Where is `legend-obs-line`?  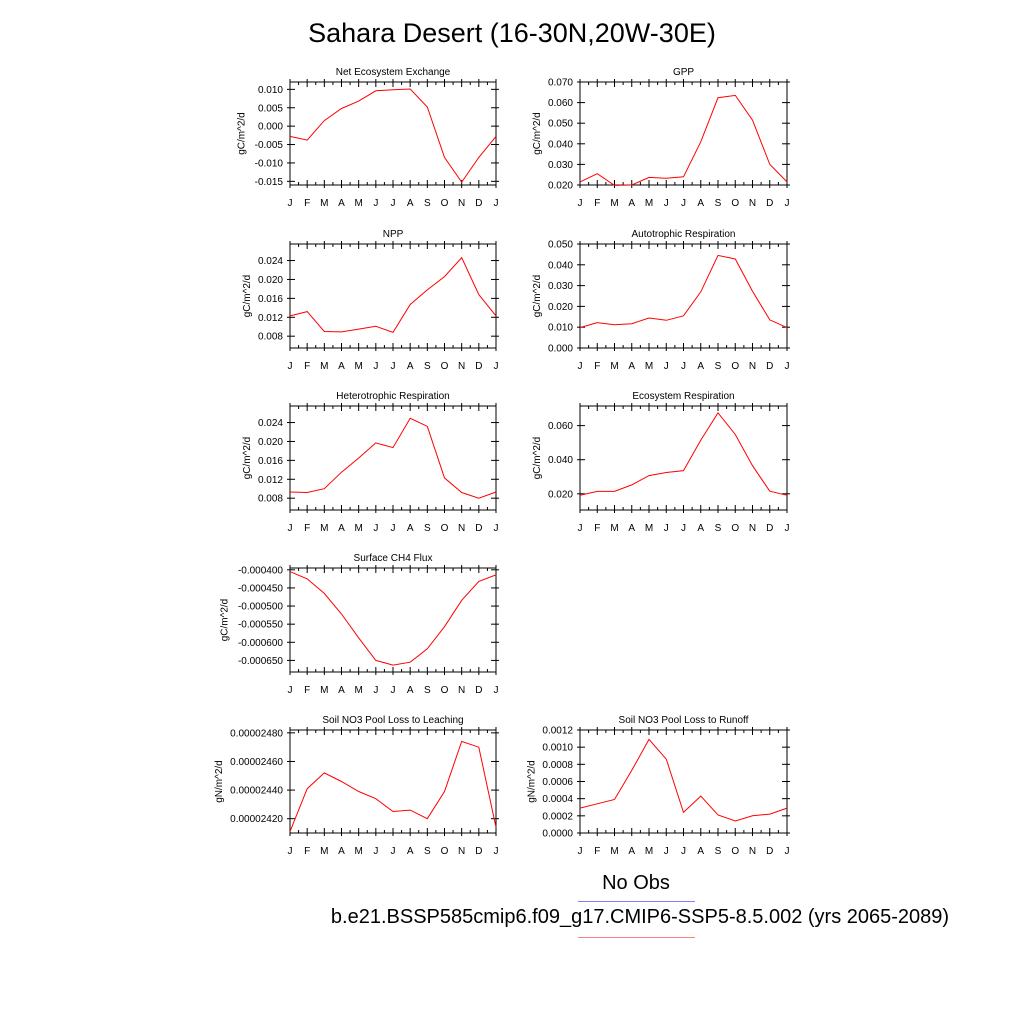 legend-obs-line is located at coordinates (636, 901).